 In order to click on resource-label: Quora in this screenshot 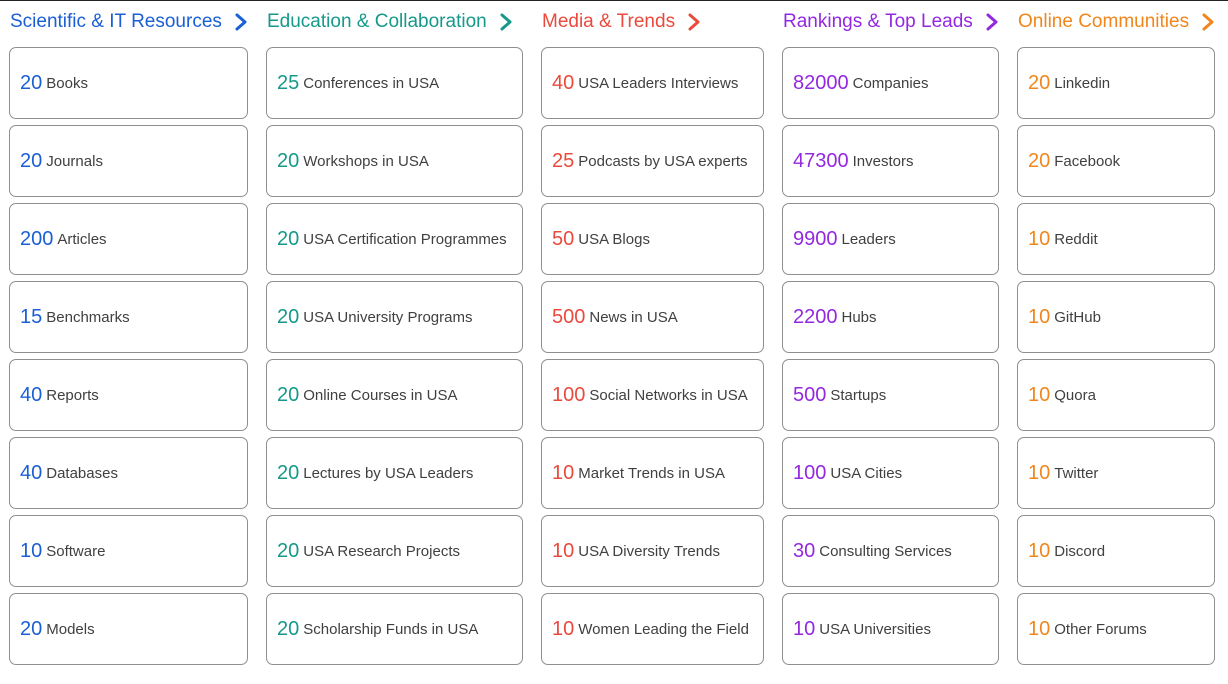, I will do `click(1075, 395)`.